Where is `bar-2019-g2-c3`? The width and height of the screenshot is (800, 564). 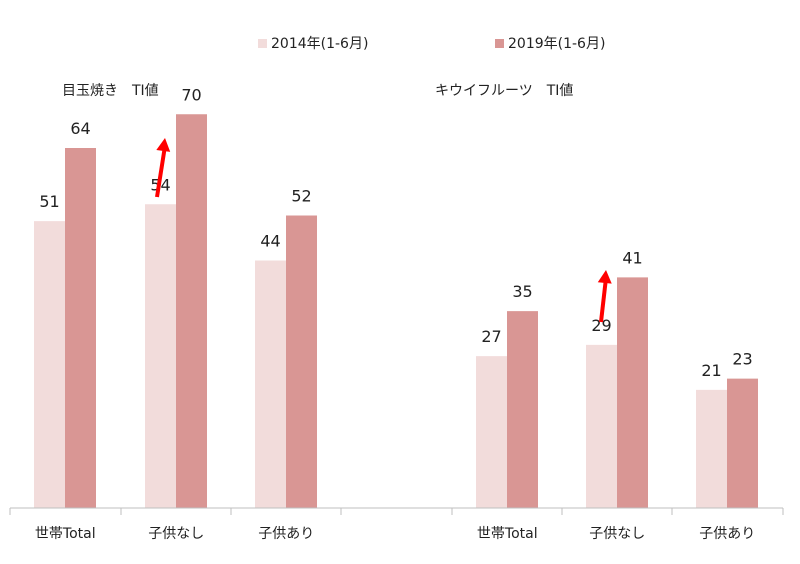 bar-2019-g2-c3 is located at coordinates (742, 443).